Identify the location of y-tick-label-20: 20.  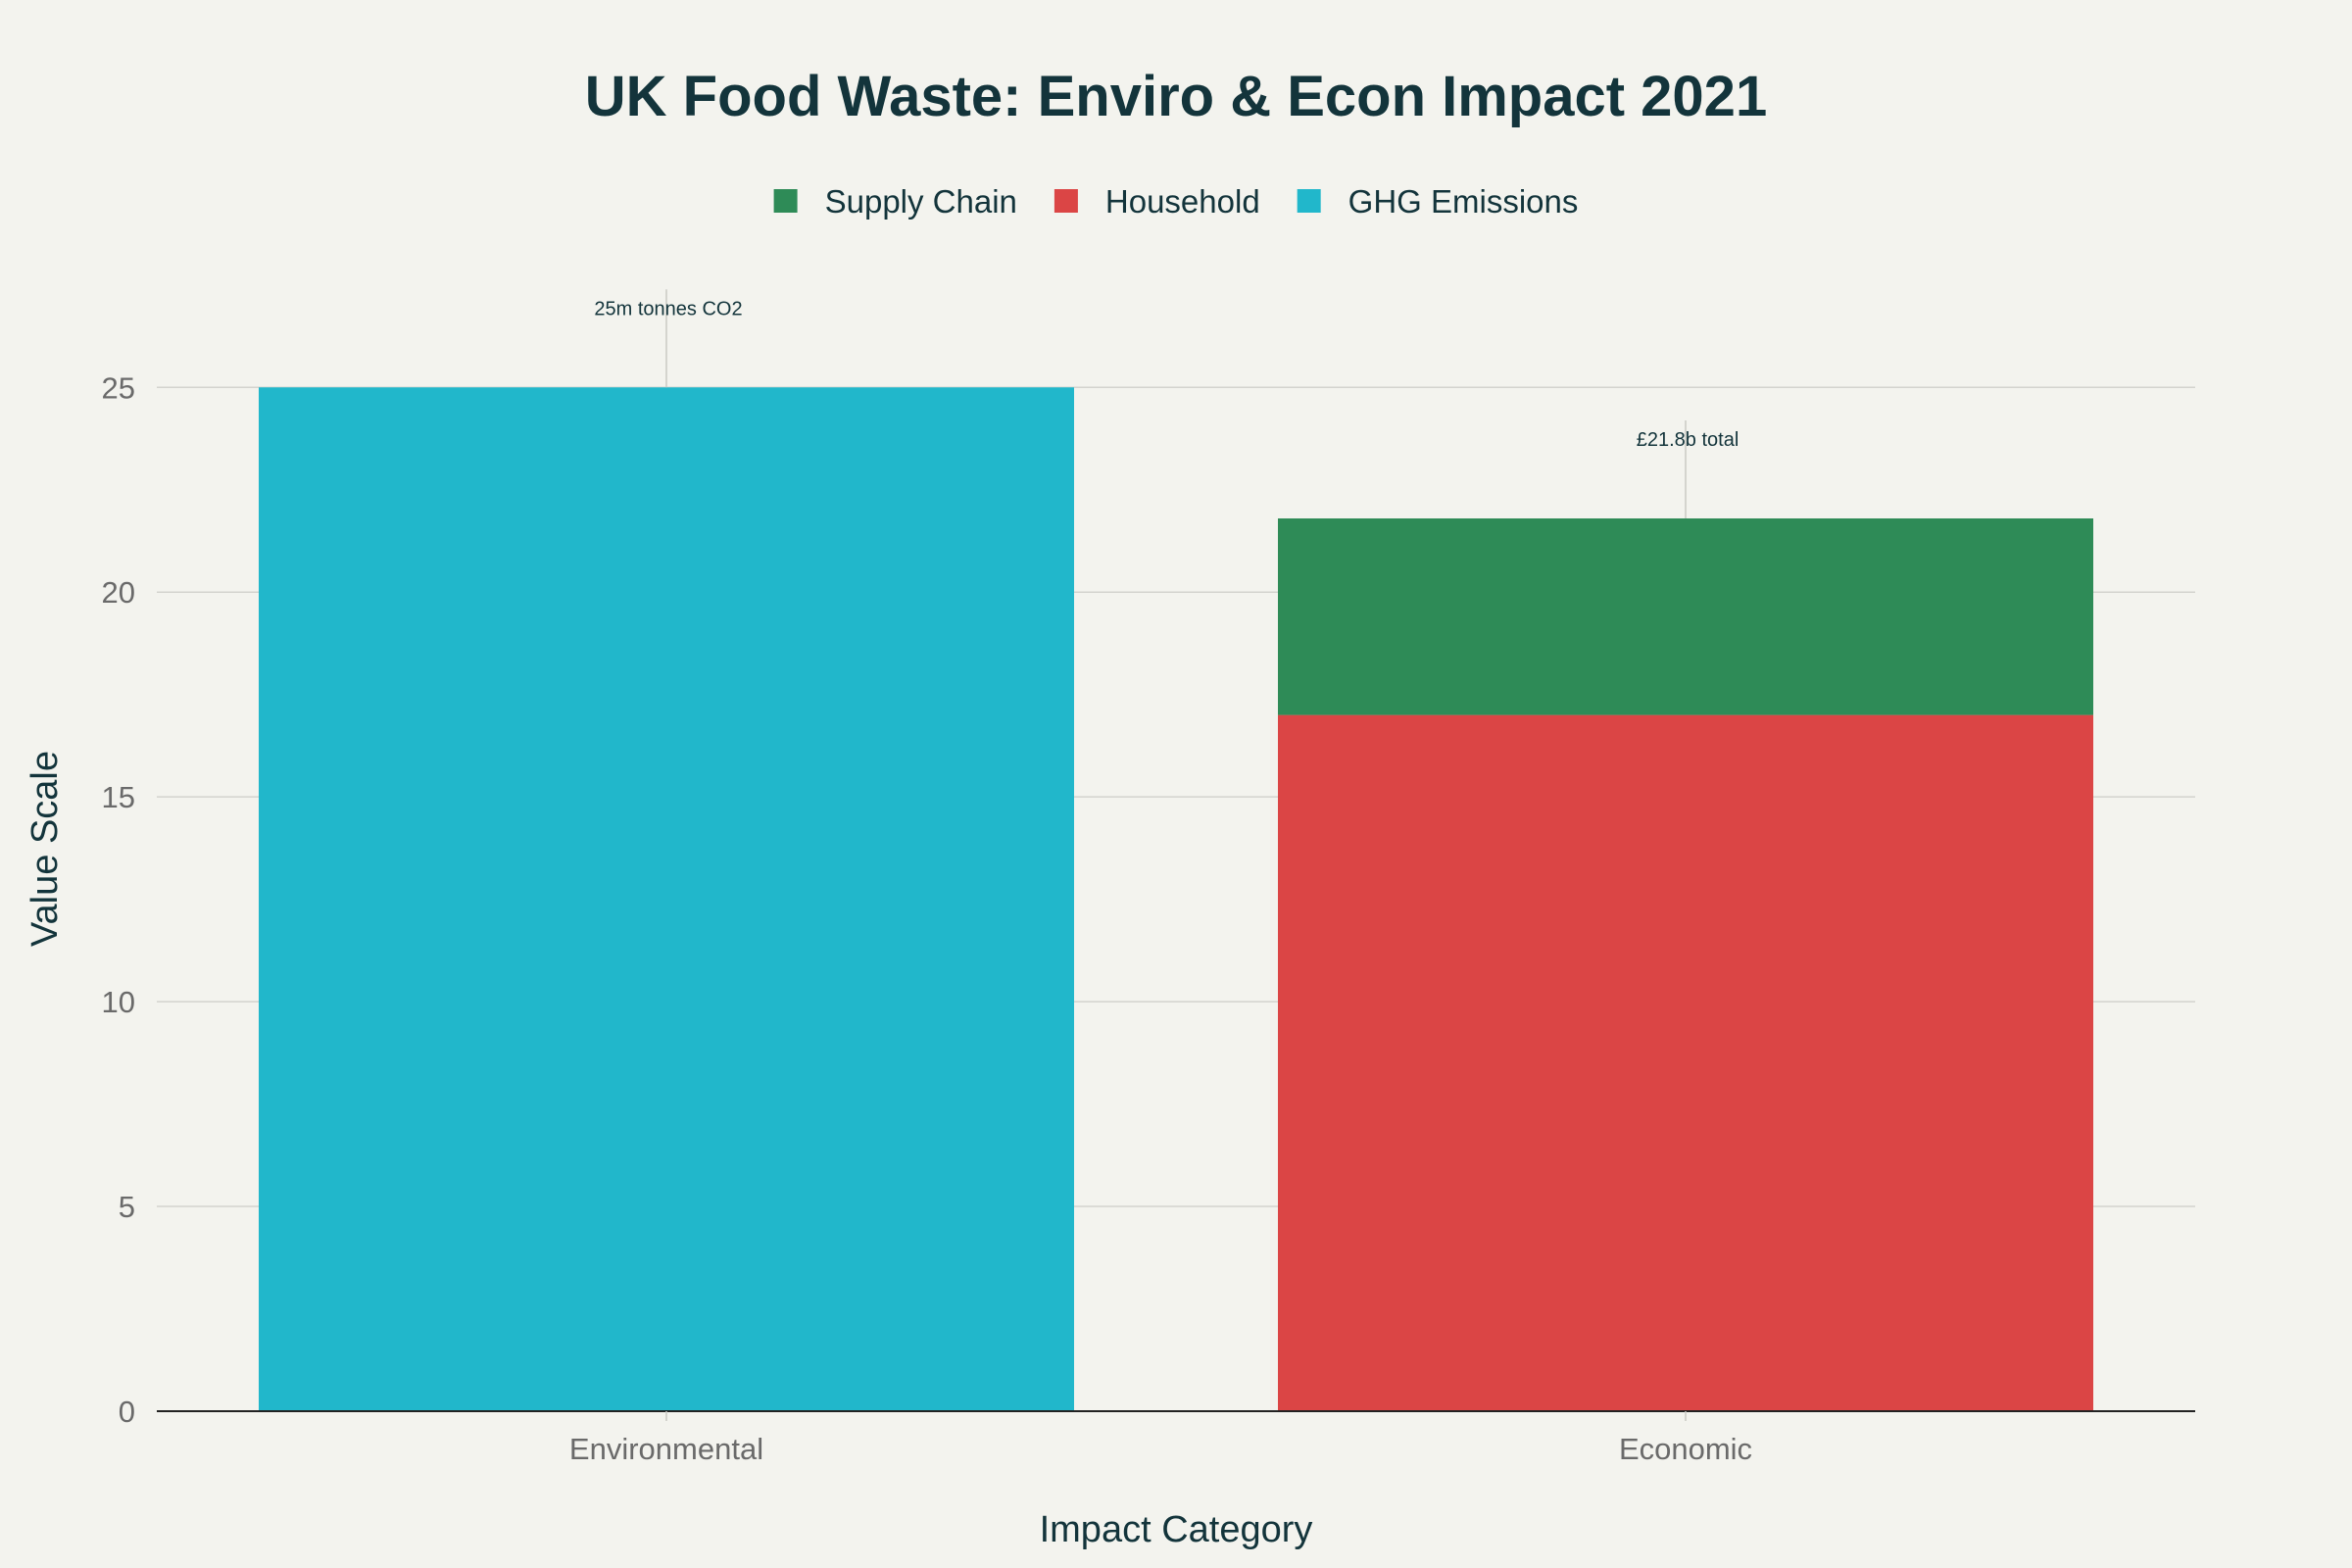
(118, 592).